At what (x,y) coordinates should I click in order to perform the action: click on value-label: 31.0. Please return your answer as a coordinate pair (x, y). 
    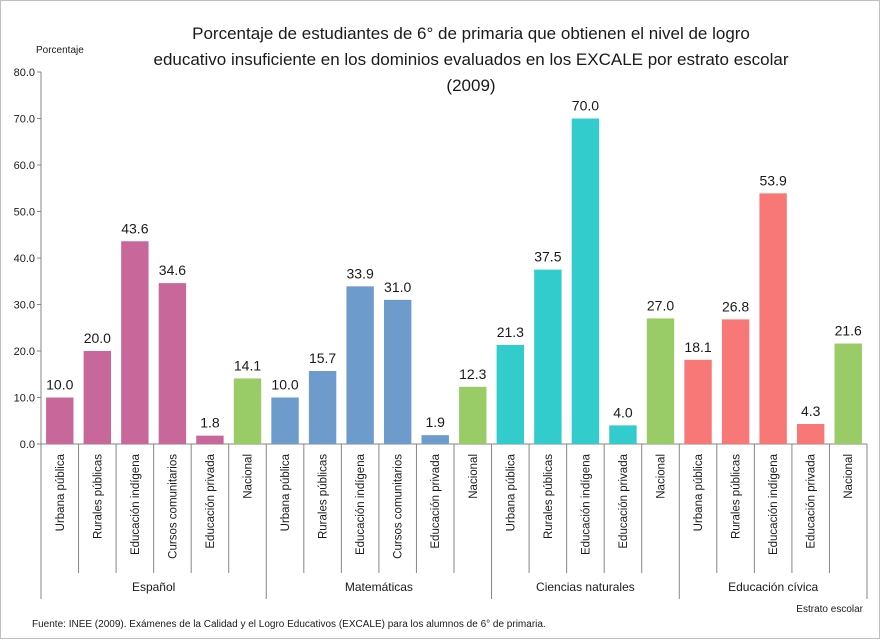
    Looking at the image, I should click on (397, 287).